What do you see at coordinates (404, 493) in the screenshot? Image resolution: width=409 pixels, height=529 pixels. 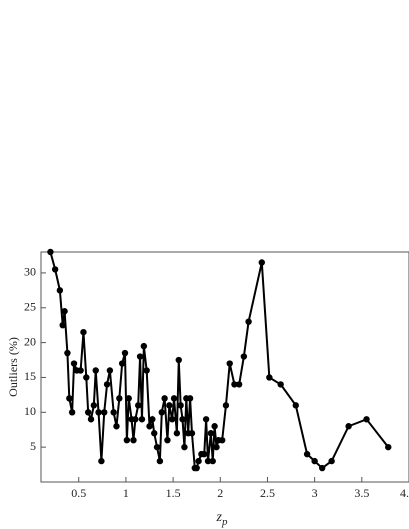 I see `x-tick-label: 4.` at bounding box center [404, 493].